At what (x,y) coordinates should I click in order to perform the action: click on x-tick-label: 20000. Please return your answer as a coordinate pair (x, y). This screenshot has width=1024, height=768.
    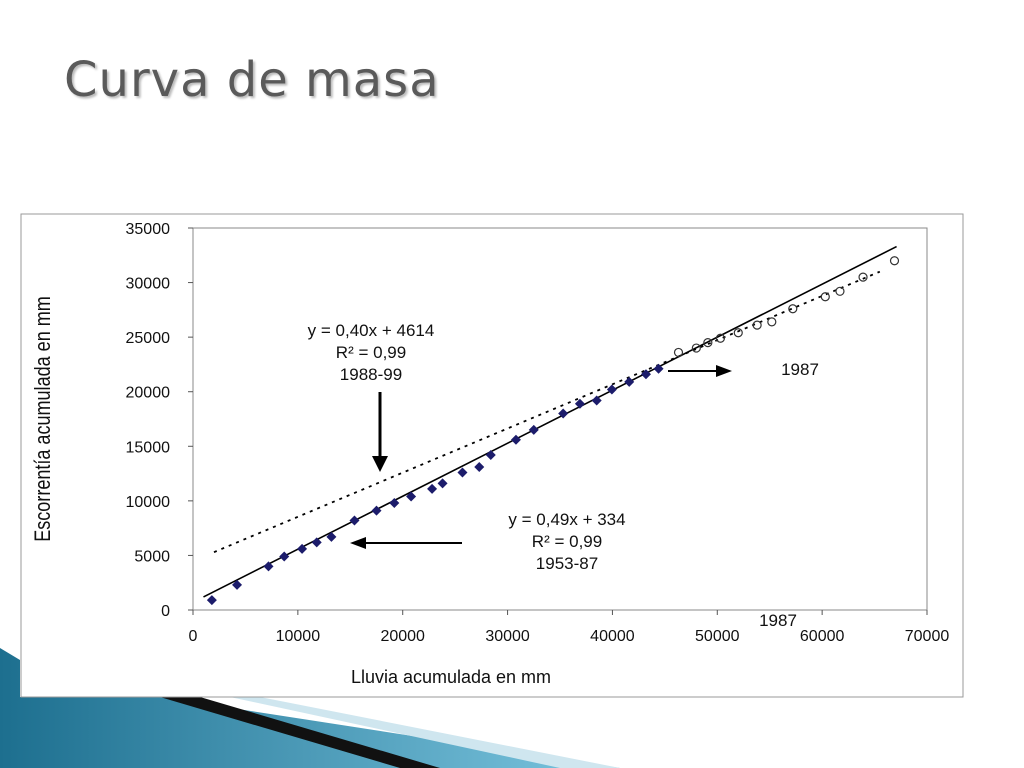
    Looking at the image, I should click on (402, 636).